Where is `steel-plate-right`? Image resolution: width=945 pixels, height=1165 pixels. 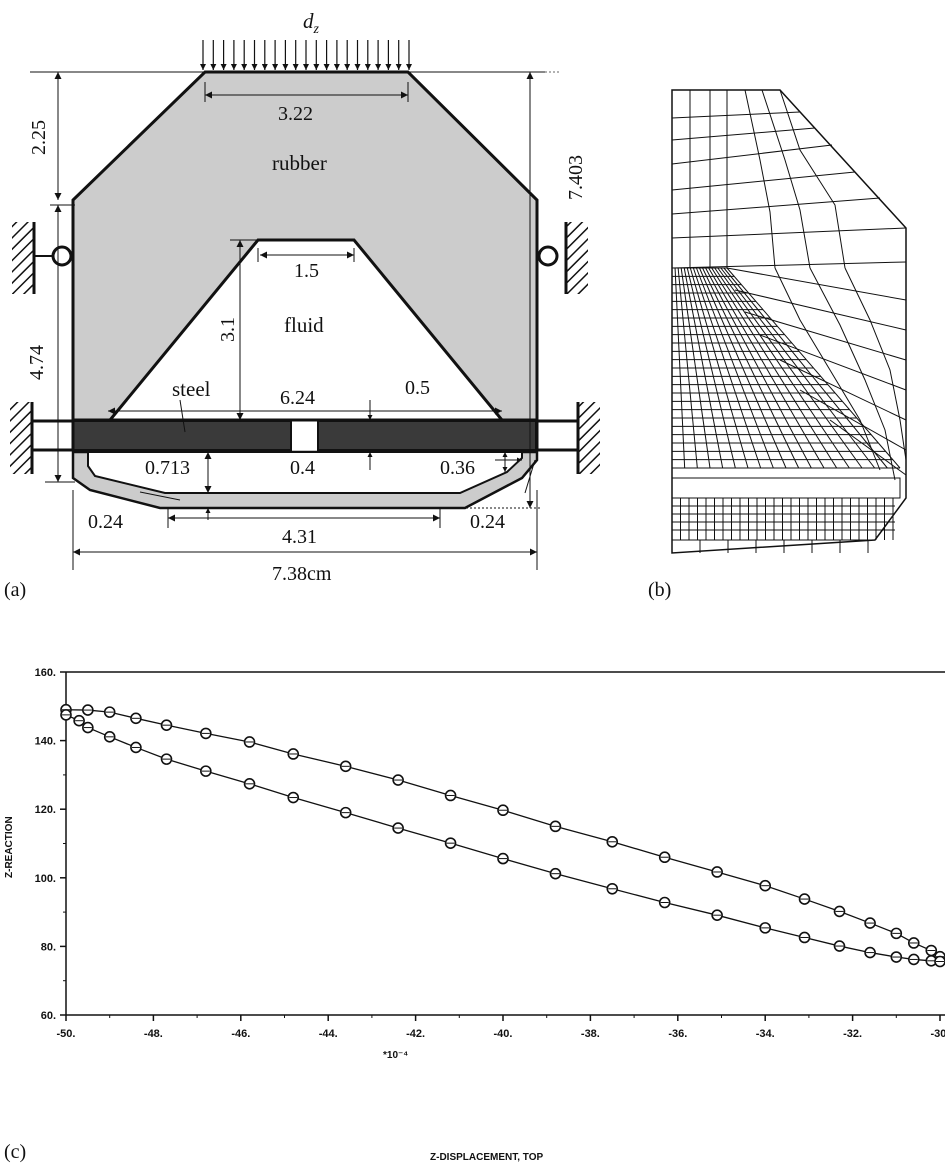
steel-plate-right is located at coordinates (427, 435).